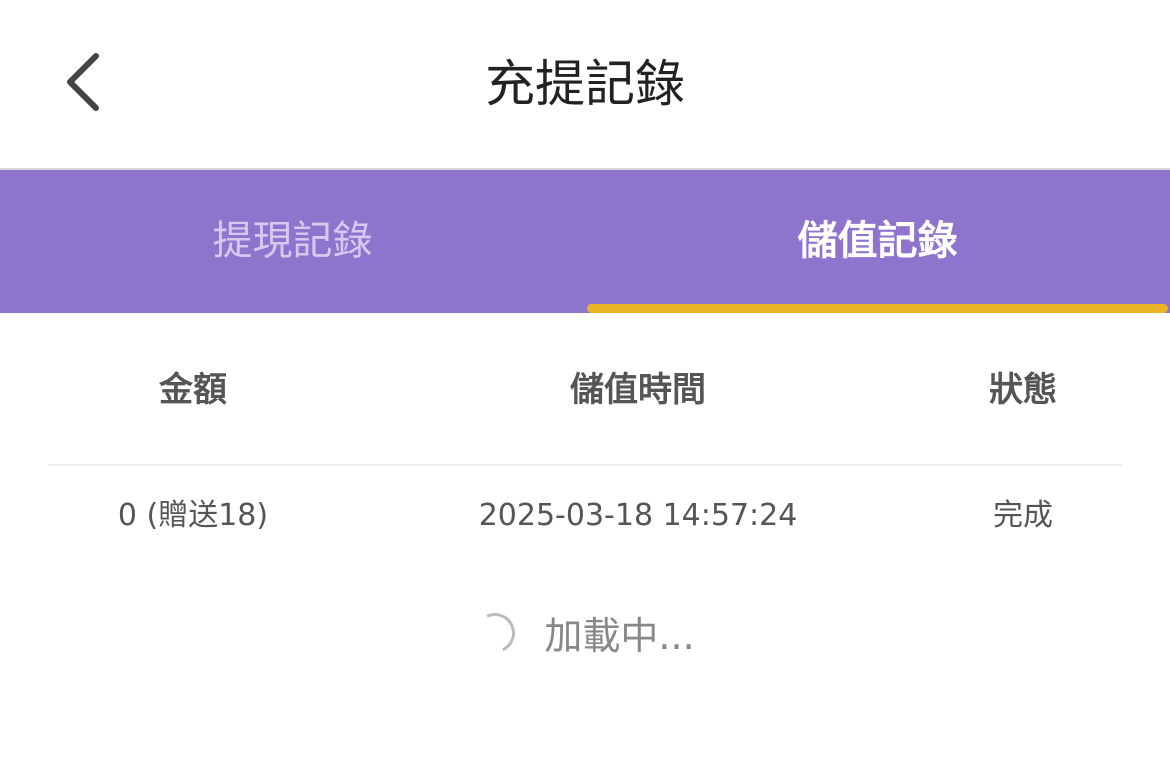 This screenshot has width=1170, height=757. Describe the element at coordinates (292, 241) in the screenshot. I see `tab-withdrawal-records: 提現記錄` at that location.